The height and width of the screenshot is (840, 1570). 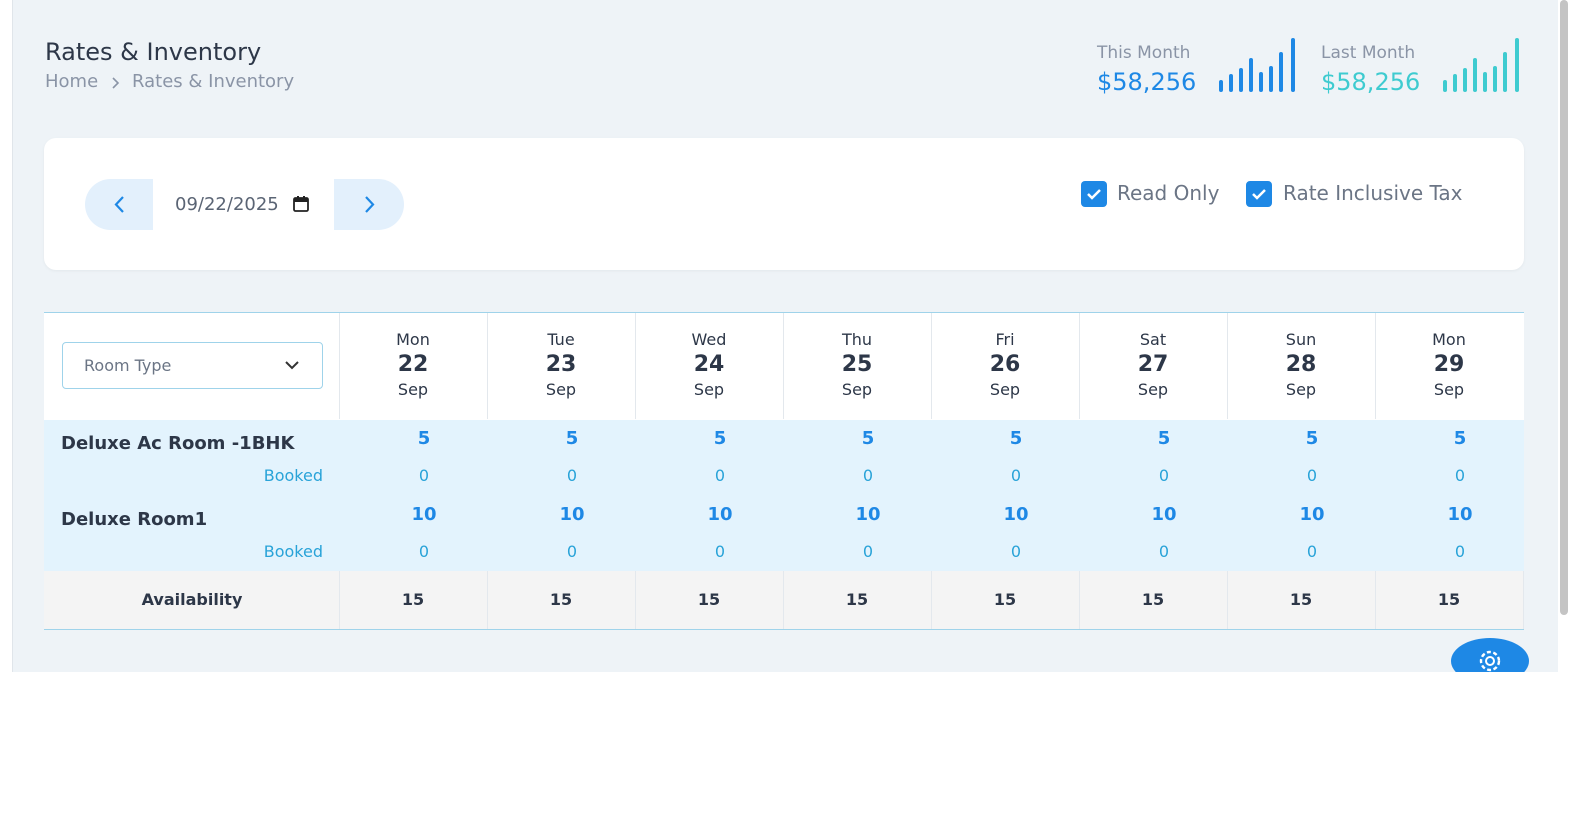 I want to click on scrollbar, so click(x=1564, y=307).